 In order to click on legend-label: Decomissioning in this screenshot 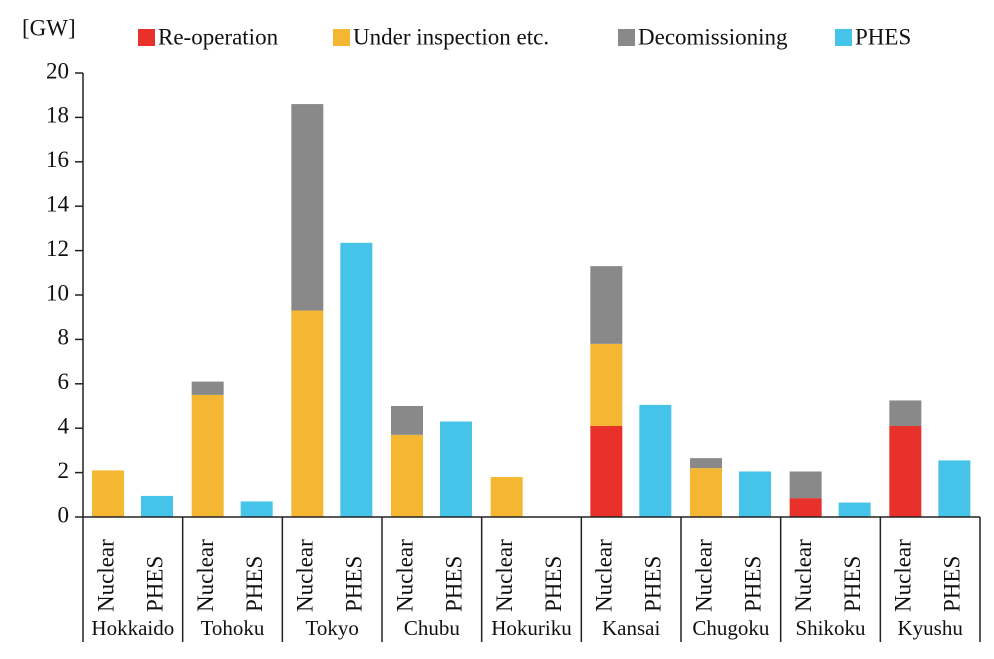, I will do `click(713, 36)`.